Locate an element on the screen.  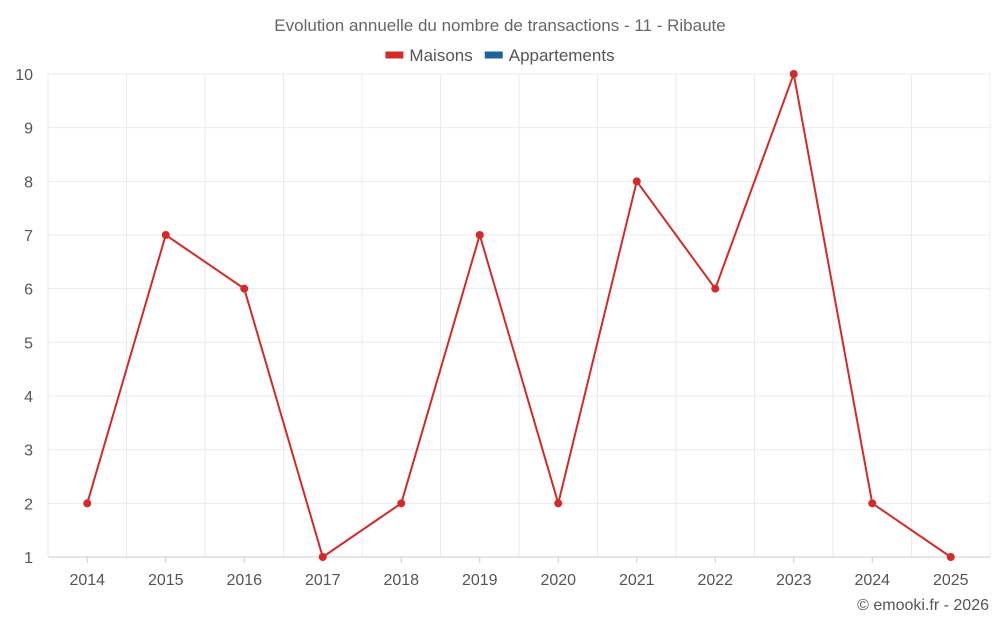
x-tick-label: 2020 is located at coordinates (558, 580).